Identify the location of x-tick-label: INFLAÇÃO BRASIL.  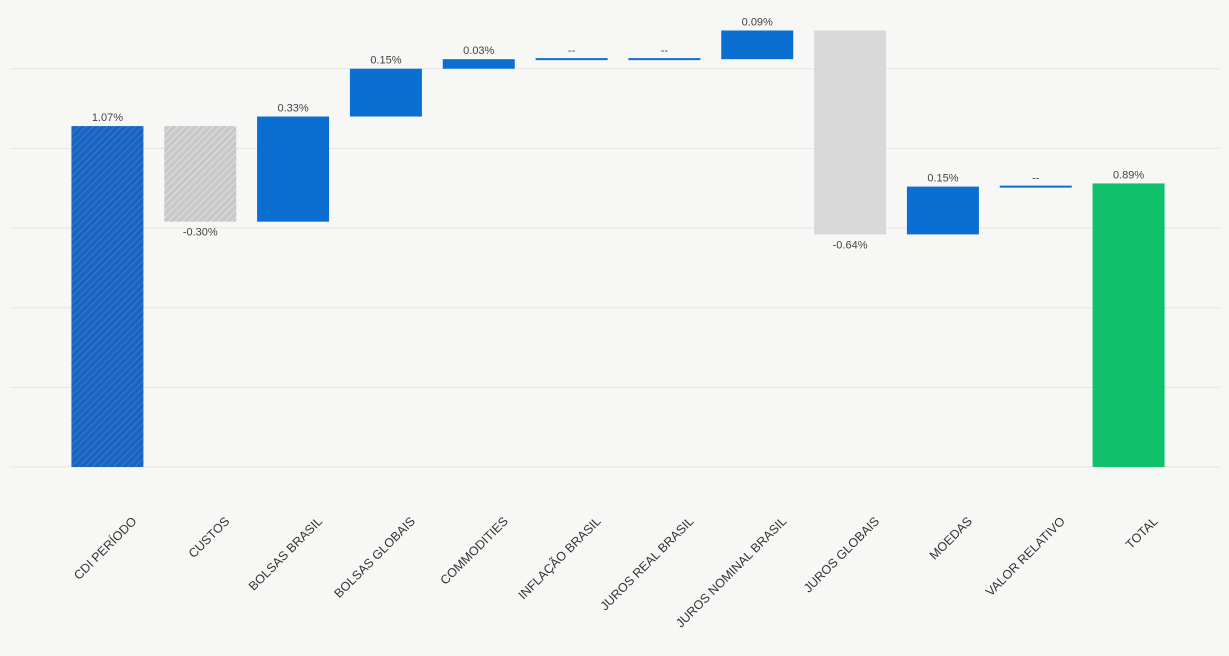
(560, 558).